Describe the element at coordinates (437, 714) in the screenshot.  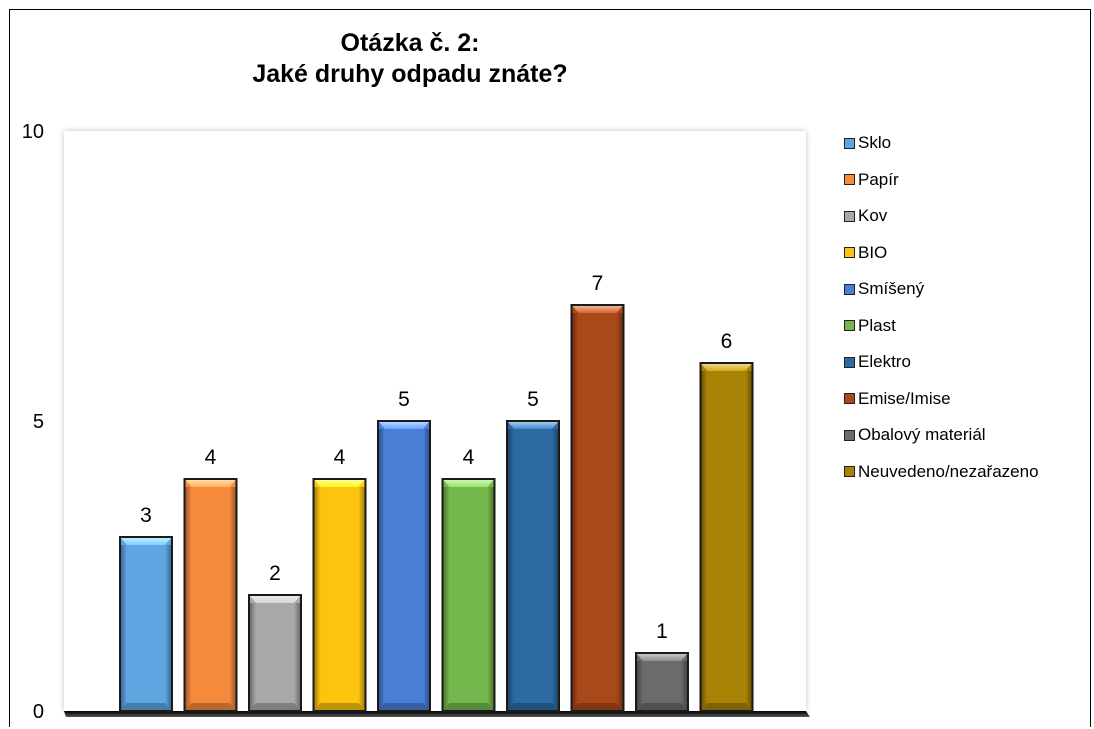
I see `x-axis-floor` at that location.